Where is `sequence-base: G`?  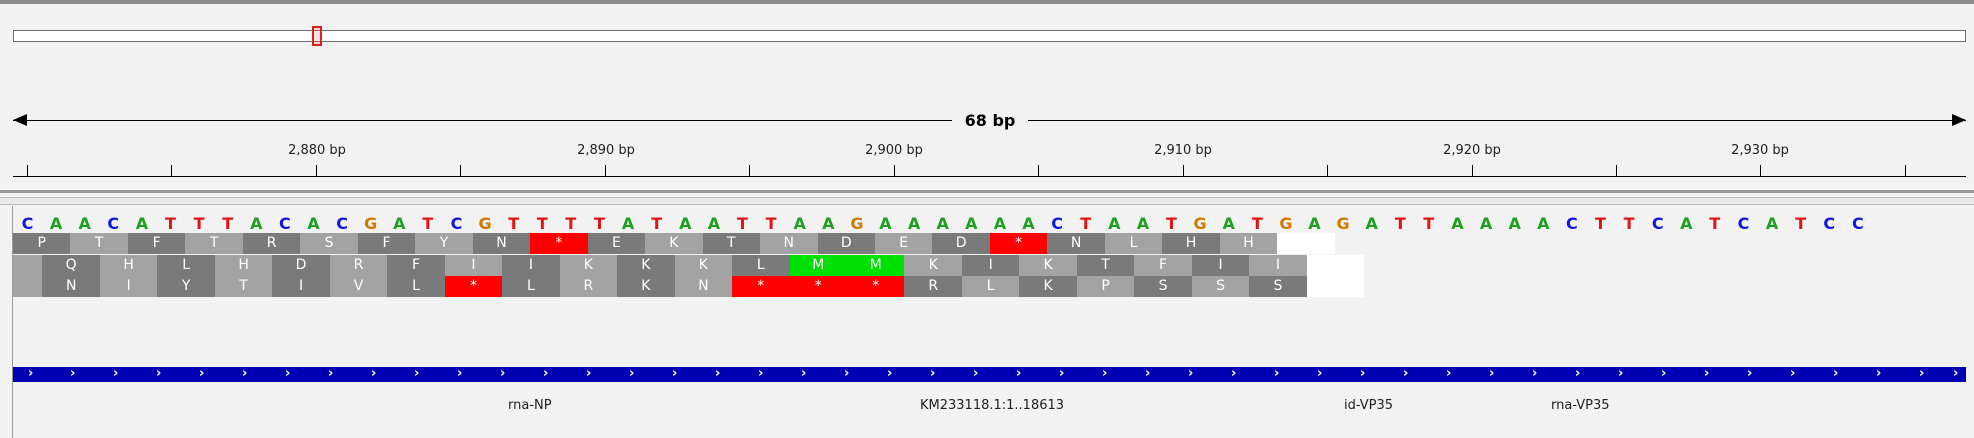 sequence-base: G is located at coordinates (1286, 223).